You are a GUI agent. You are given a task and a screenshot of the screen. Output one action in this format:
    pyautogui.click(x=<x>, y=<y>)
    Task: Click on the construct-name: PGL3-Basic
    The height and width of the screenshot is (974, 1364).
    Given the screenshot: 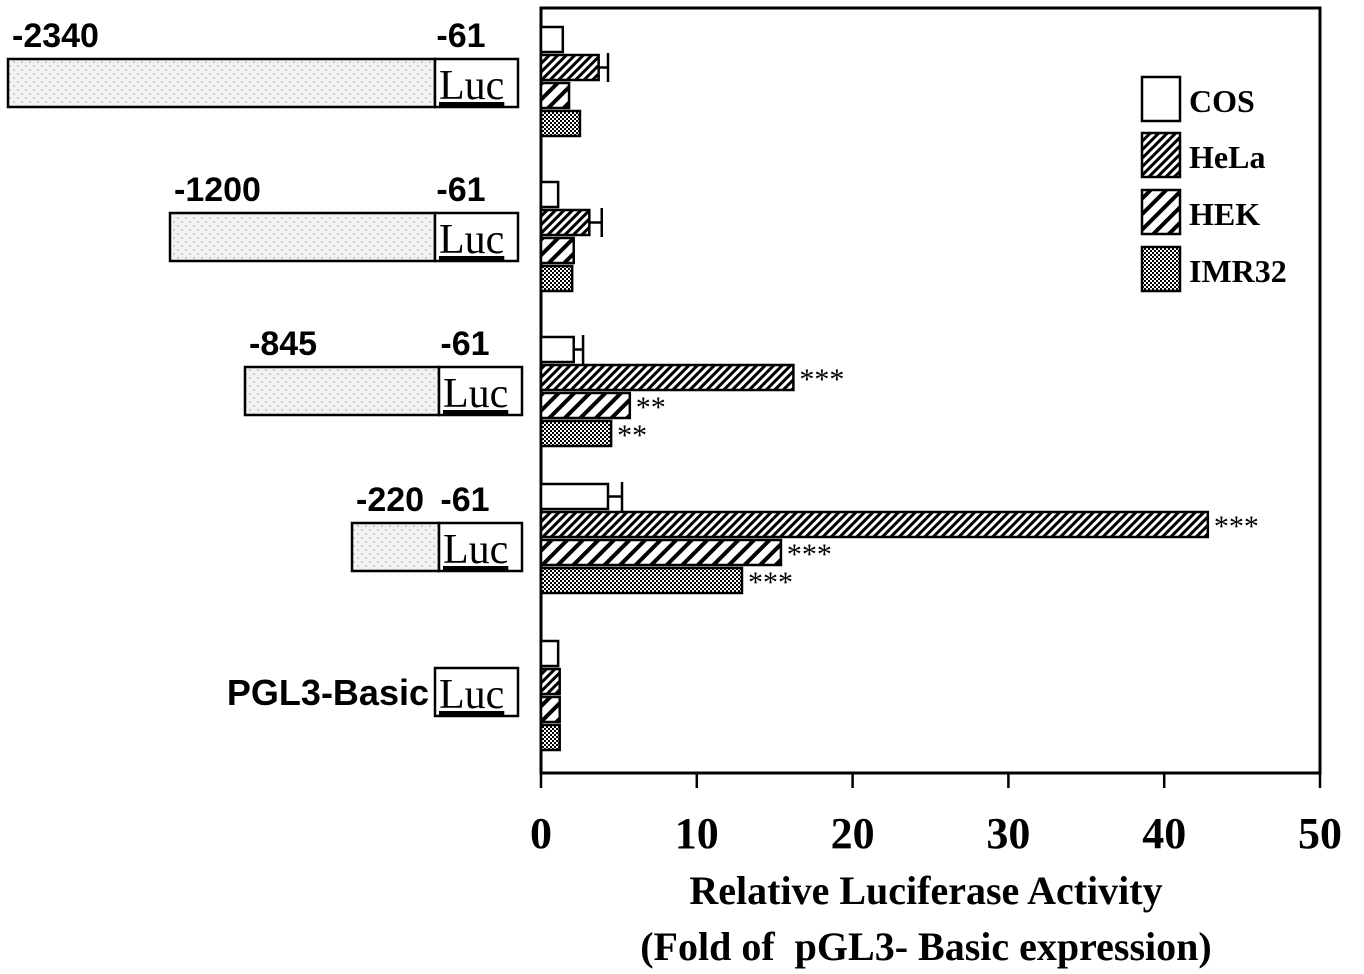 What is the action you would take?
    pyautogui.click(x=328, y=692)
    